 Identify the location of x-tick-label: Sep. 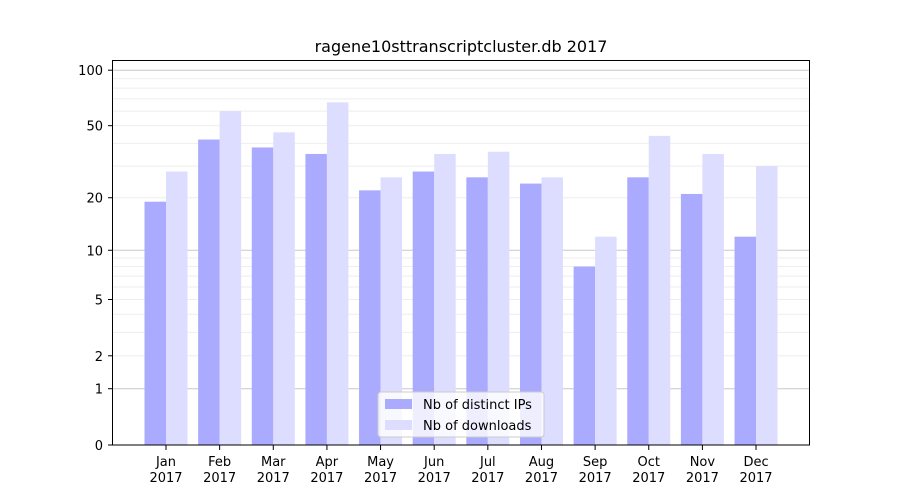
(595, 462).